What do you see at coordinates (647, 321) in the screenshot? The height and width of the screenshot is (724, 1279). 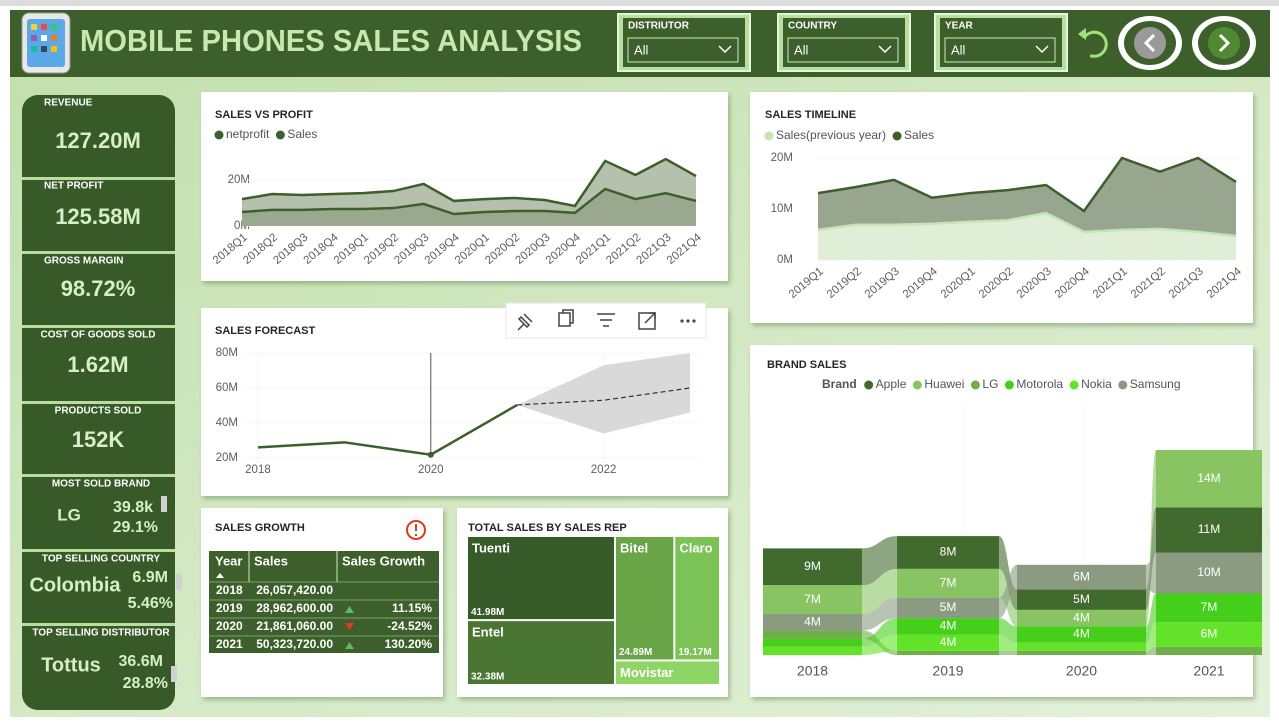 I see `focus-icon` at bounding box center [647, 321].